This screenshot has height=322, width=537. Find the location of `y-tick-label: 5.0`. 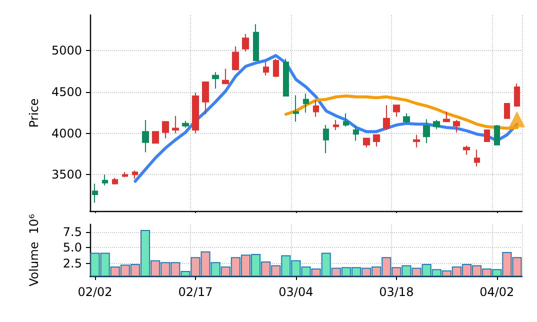

y-tick-label: 5.0 is located at coordinates (72, 247).